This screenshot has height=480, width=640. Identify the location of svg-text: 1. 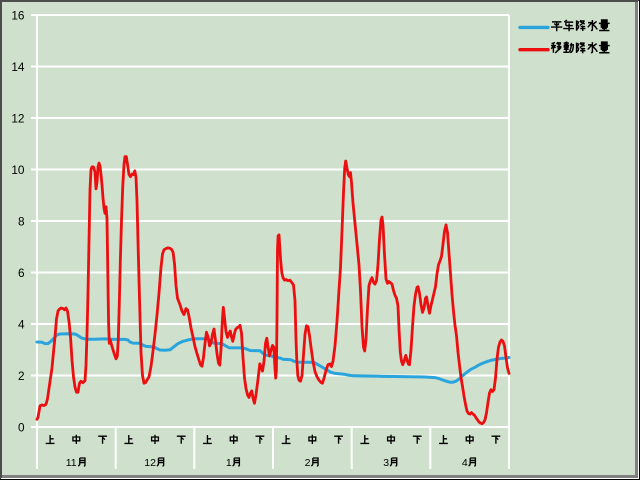
(229, 463).